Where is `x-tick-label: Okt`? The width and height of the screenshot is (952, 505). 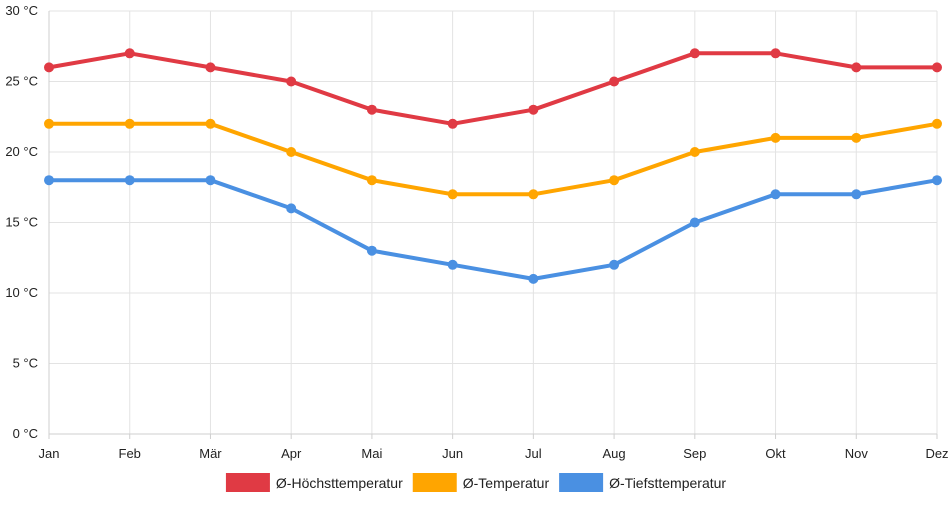
x-tick-label: Okt is located at coordinates (775, 453).